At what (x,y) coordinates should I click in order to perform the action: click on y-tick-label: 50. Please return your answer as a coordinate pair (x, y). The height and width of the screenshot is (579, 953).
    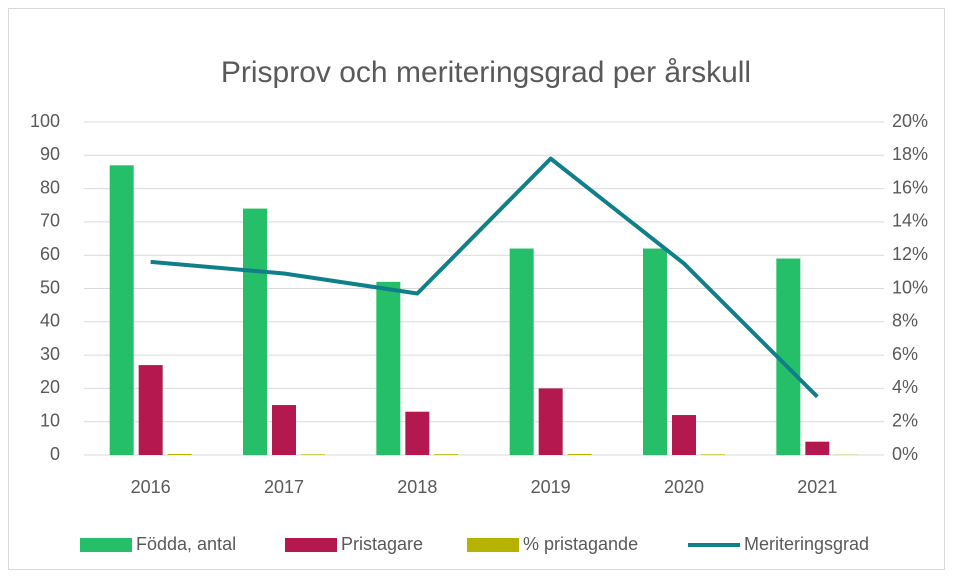
    Looking at the image, I should click on (50, 287).